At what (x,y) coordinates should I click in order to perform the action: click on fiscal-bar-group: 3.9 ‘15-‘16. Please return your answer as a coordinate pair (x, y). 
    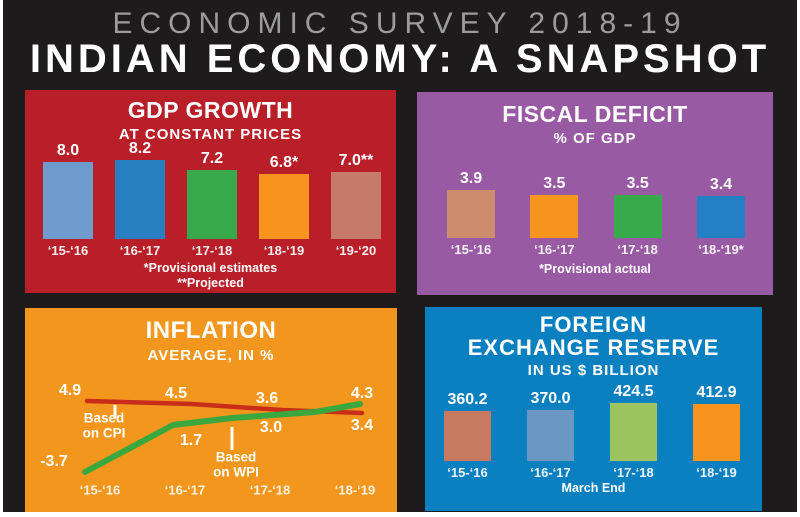
    Looking at the image, I should click on (471, 213).